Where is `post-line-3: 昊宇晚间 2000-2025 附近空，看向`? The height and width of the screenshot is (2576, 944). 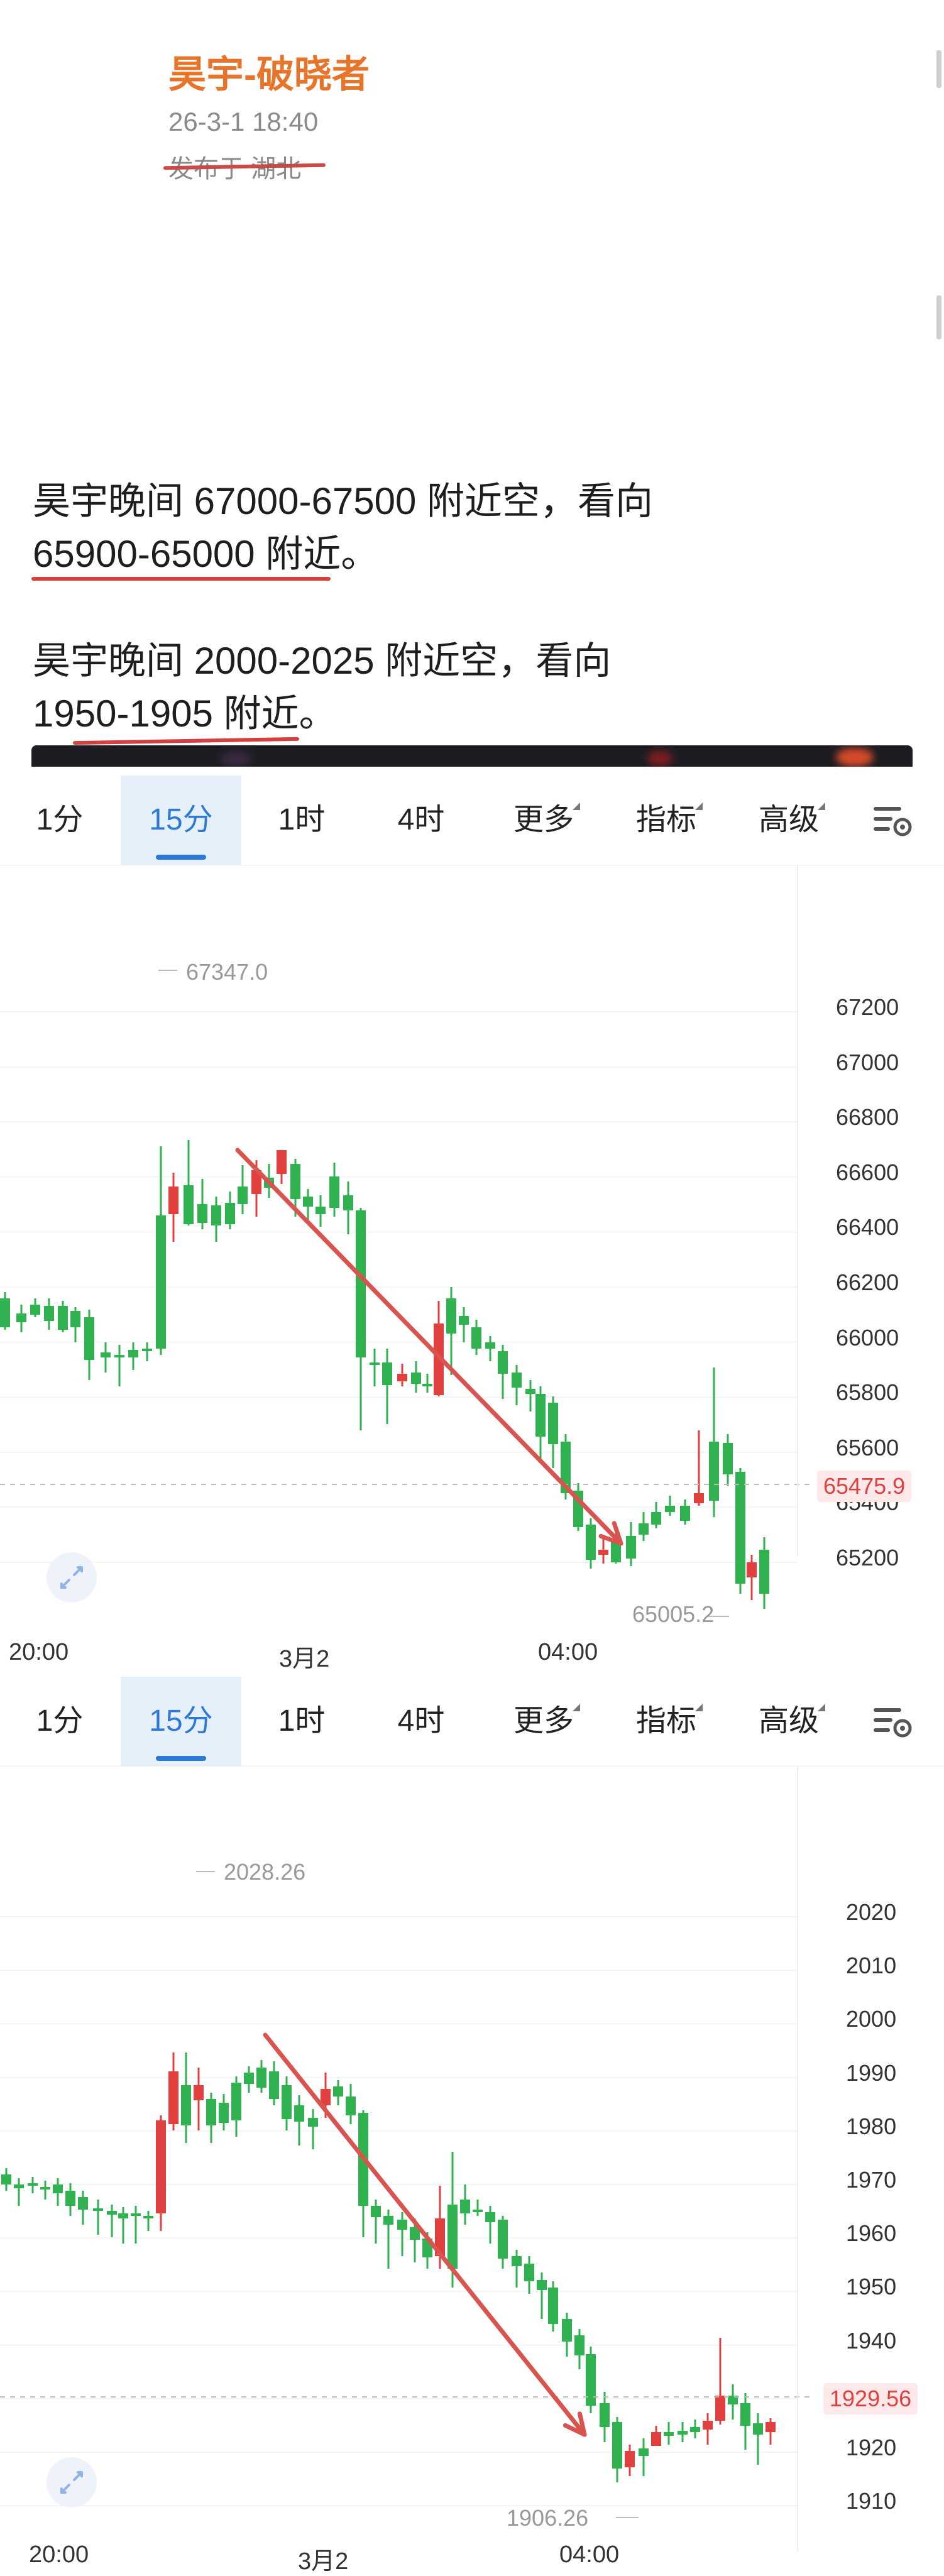 post-line-3: 昊宇晚间 2000-2025 附近空，看向 is located at coordinates (322, 661).